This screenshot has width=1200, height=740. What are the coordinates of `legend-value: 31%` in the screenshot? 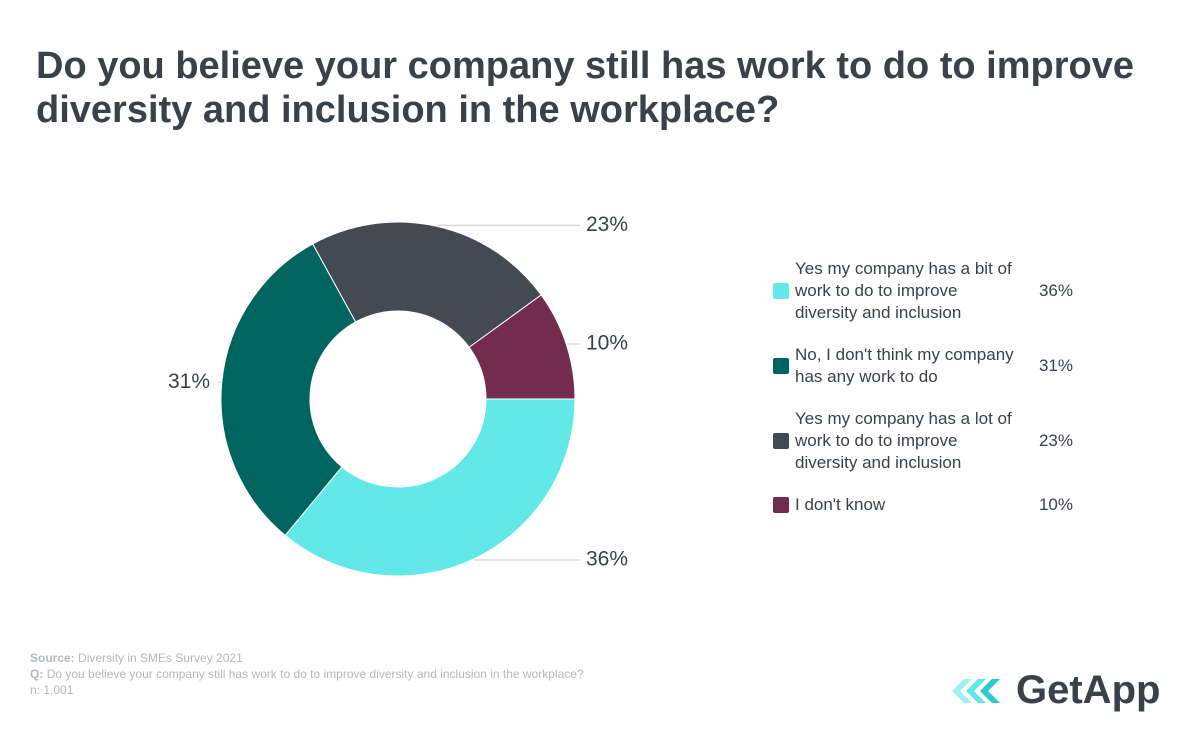 It's located at (1055, 365).